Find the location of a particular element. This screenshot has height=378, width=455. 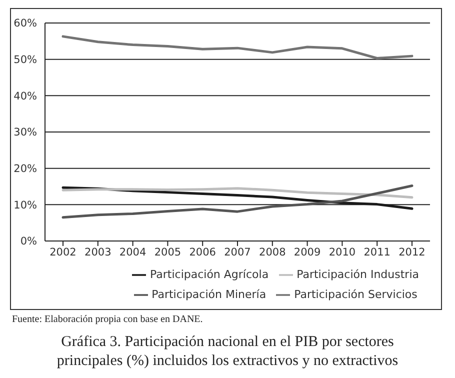

x-tick-label: 2006 is located at coordinates (202, 252).